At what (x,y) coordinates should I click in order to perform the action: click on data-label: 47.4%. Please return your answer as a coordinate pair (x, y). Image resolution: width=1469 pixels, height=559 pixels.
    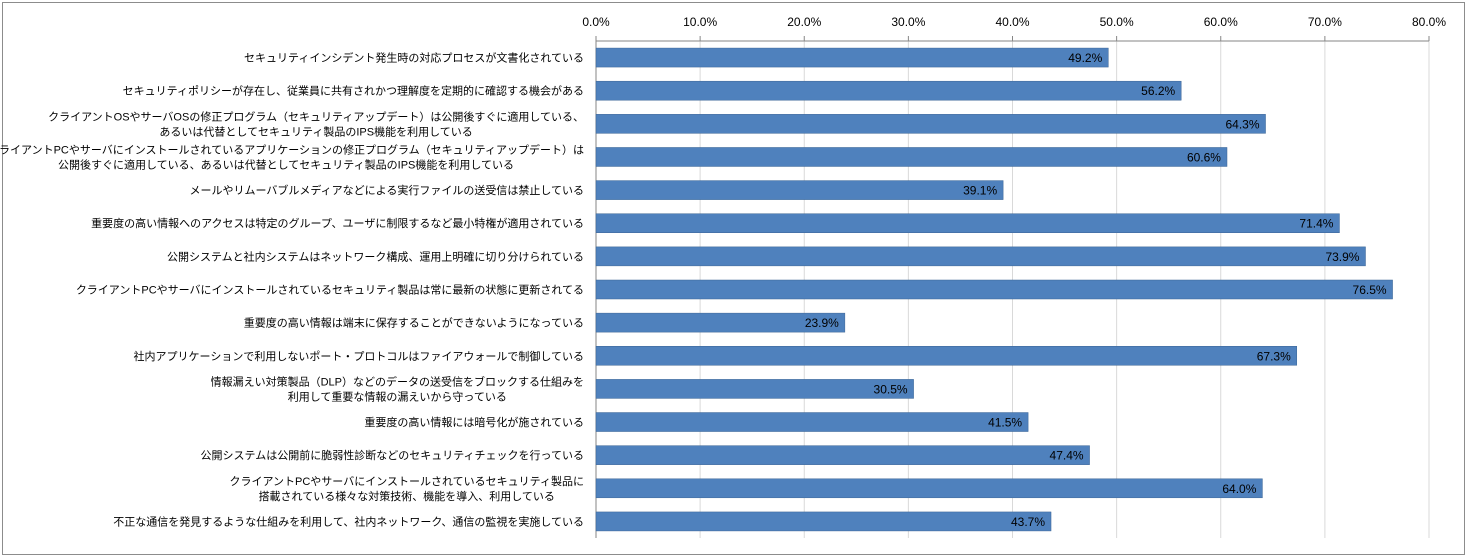
    Looking at the image, I should click on (1067, 456).